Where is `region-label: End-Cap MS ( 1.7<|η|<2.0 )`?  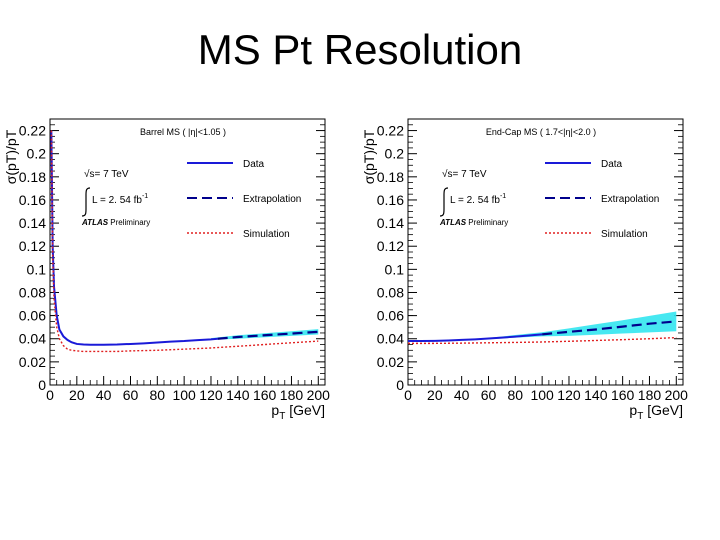 region-label: End-Cap MS ( 1.7<|η|<2.0 ) is located at coordinates (541, 132).